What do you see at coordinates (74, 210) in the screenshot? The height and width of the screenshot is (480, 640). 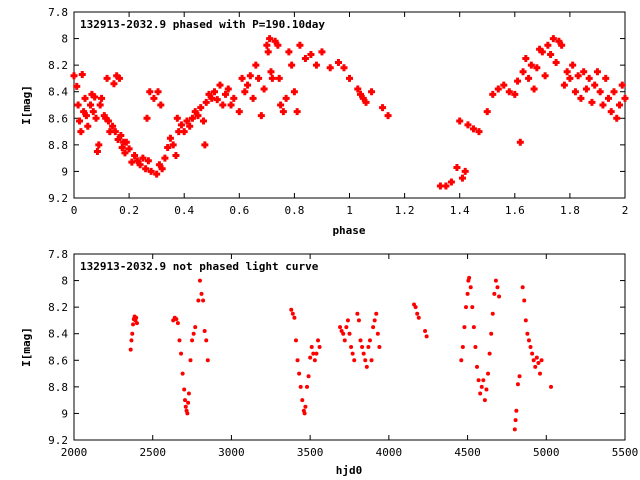 I see `x-tick-label: 0` at bounding box center [74, 210].